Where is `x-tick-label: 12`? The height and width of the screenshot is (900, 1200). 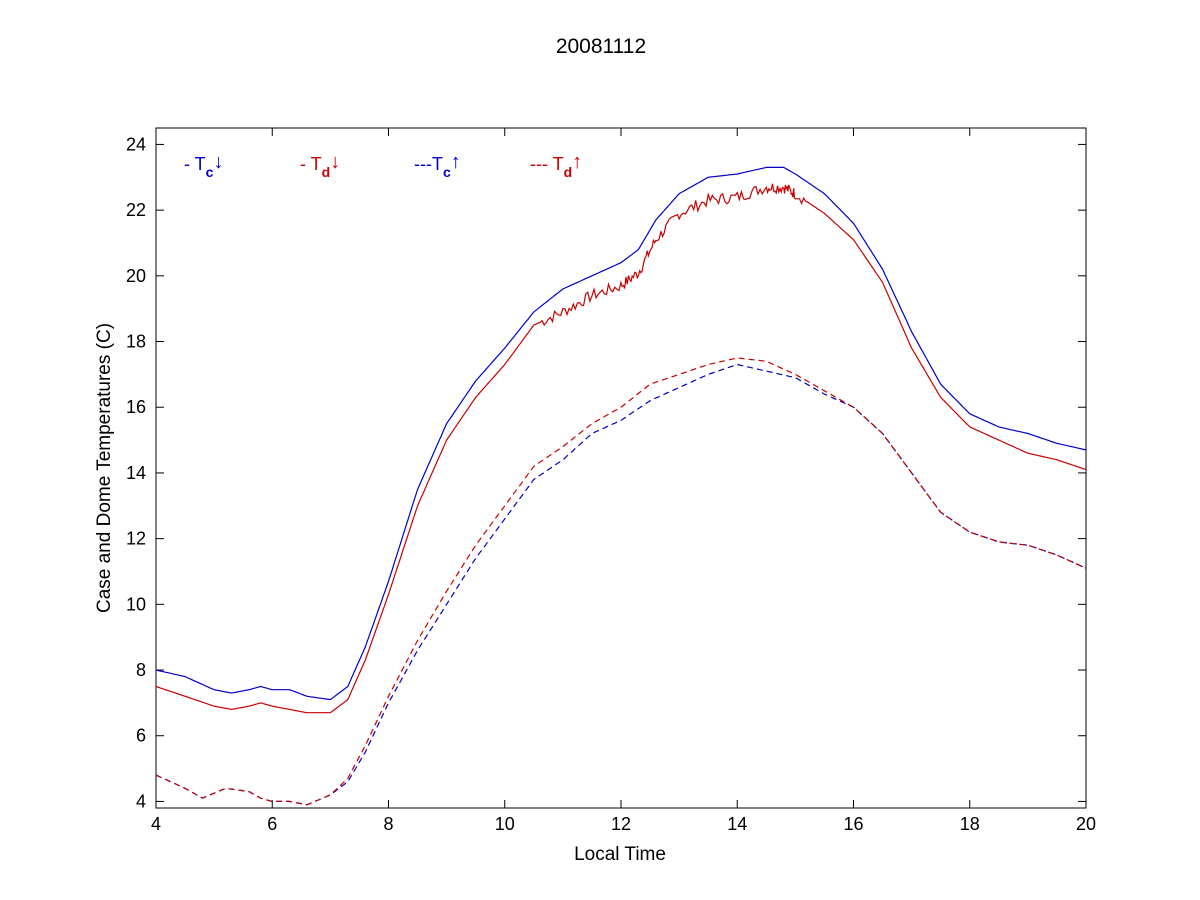 x-tick-label: 12 is located at coordinates (621, 824).